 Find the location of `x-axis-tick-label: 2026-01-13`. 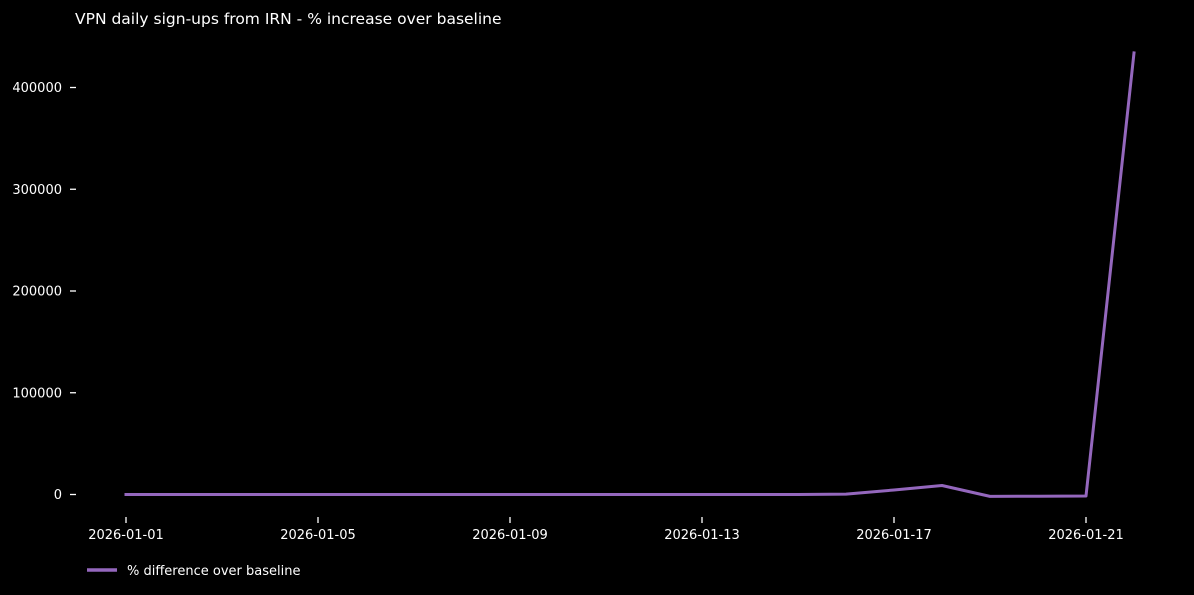

x-axis-tick-label: 2026-01-13 is located at coordinates (702, 535).